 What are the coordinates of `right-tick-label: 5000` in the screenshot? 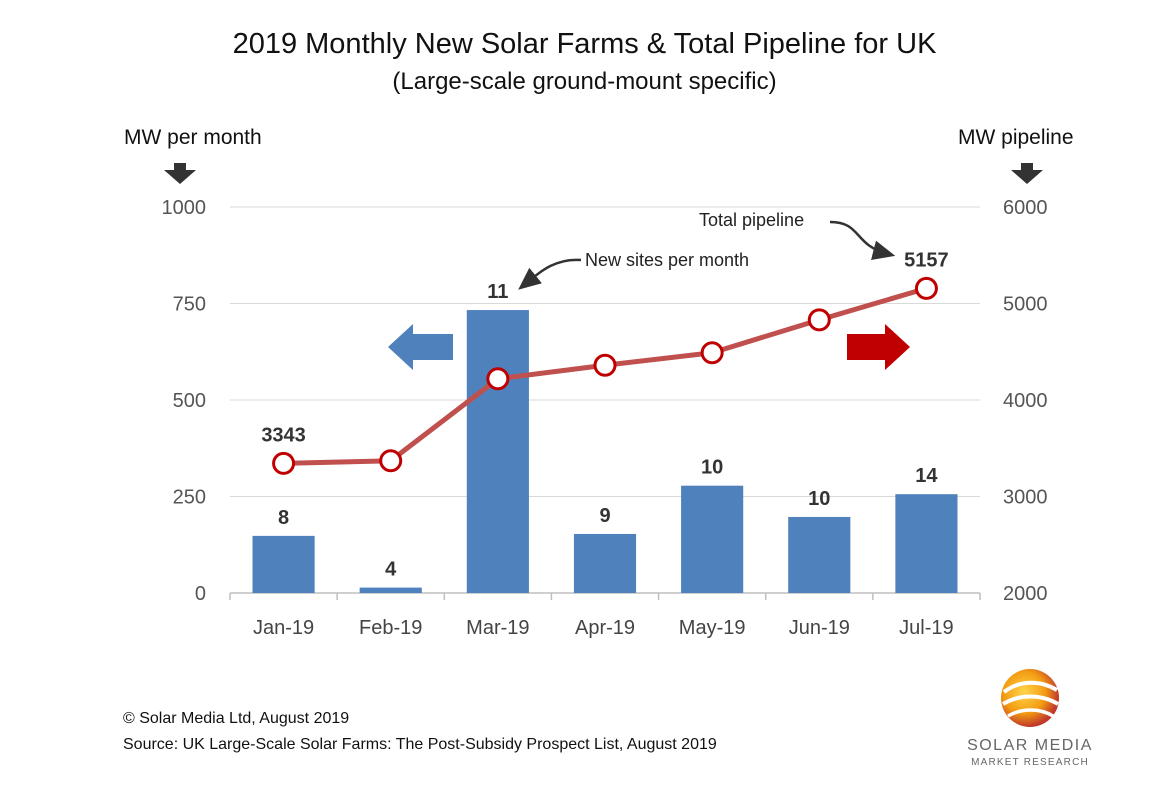 It's located at (1025, 305).